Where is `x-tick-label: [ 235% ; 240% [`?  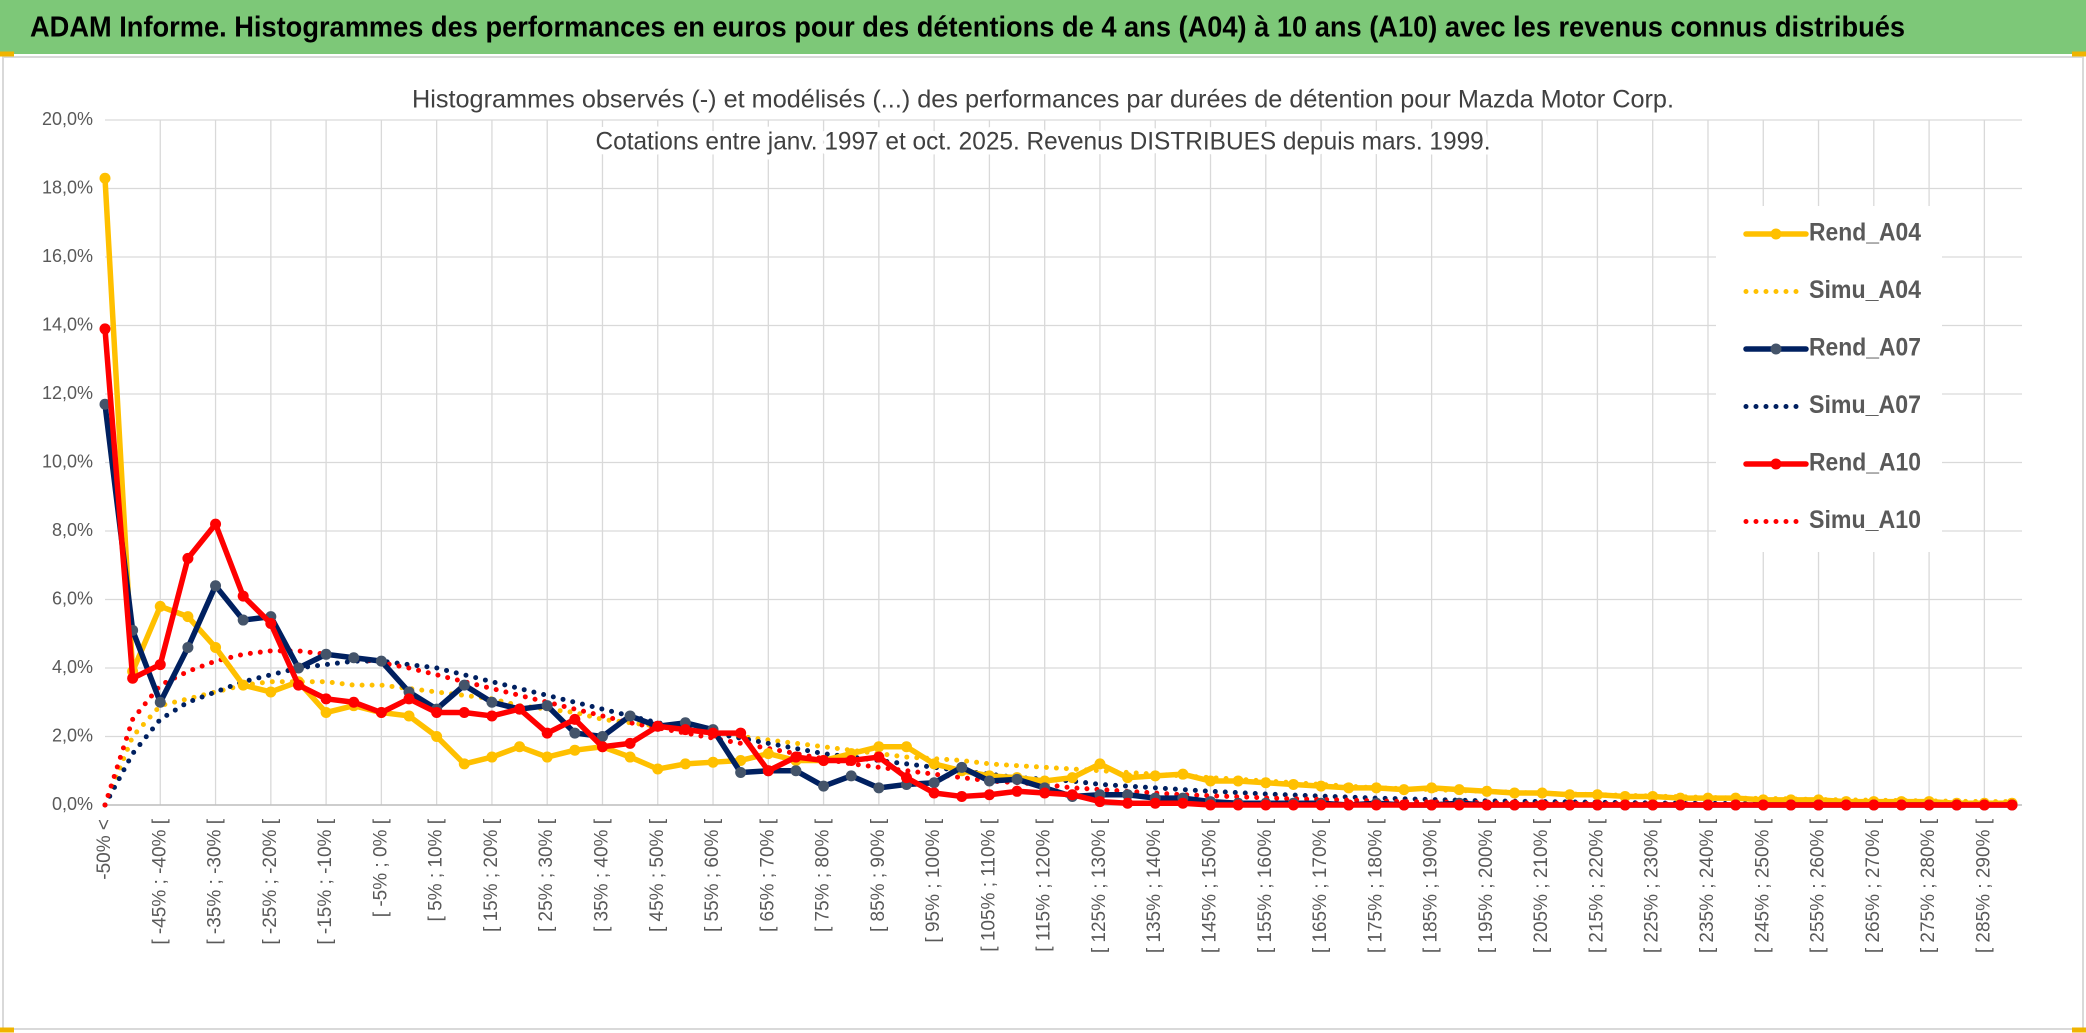
x-tick-label: [ 235% ; 240% [ is located at coordinates (1707, 885).